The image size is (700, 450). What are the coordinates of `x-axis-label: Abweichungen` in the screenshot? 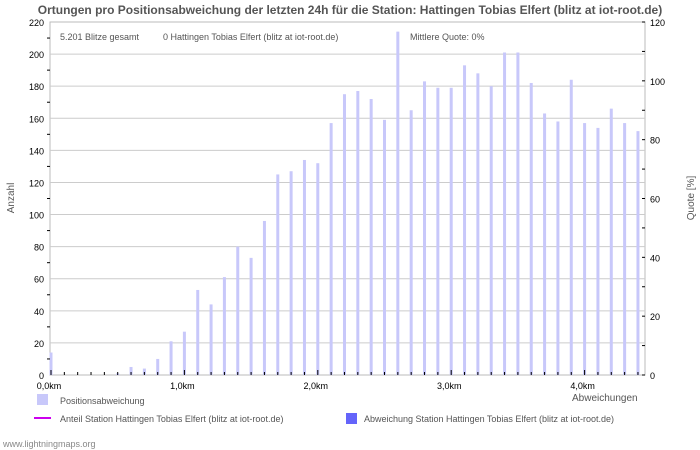 It's located at (605, 398).